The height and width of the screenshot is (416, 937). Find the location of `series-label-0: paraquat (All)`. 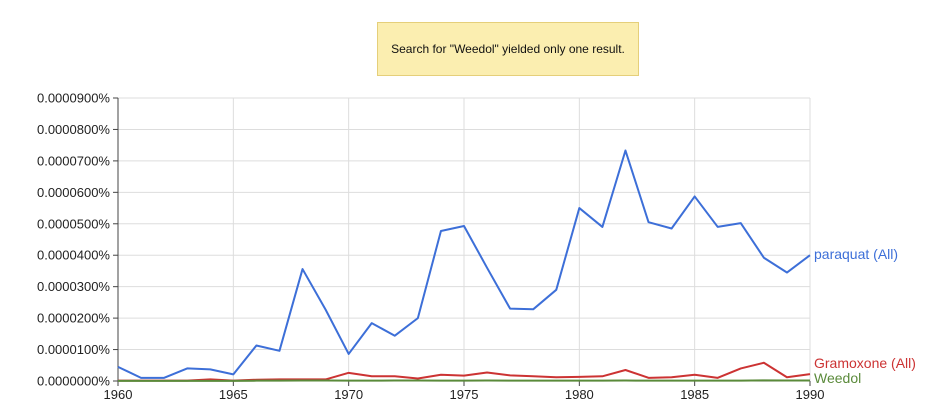

series-label-0: paraquat (All) is located at coordinates (856, 254).